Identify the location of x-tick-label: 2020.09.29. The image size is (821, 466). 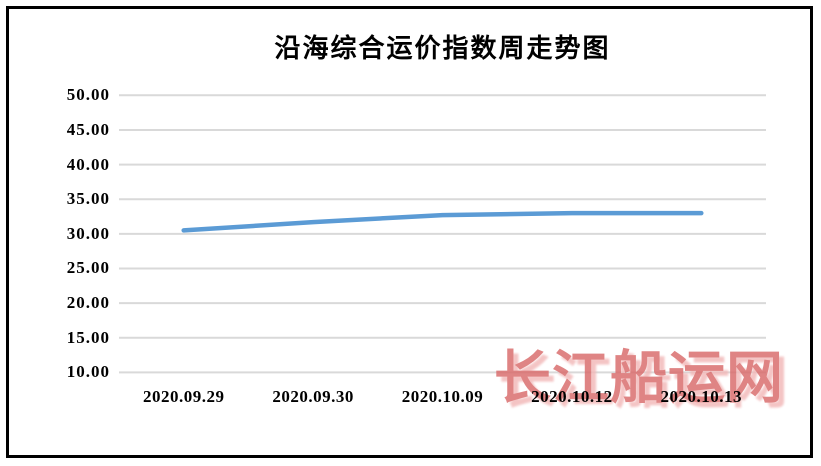
(183, 396).